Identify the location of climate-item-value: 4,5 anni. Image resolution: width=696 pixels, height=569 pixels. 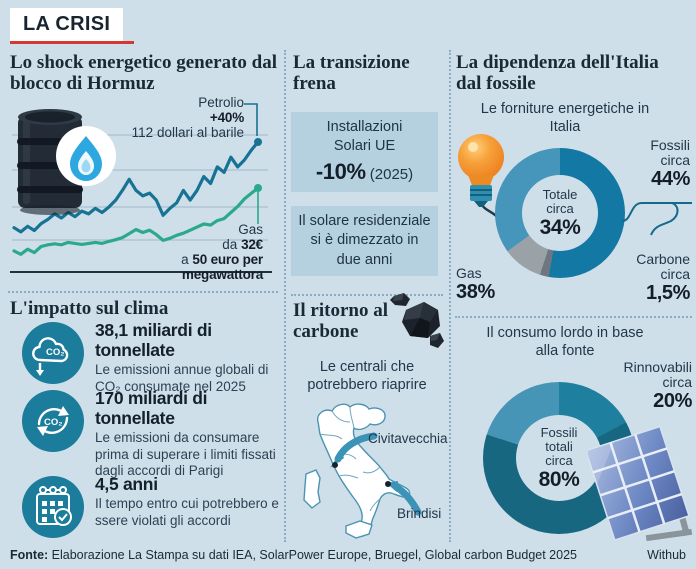
(126, 484).